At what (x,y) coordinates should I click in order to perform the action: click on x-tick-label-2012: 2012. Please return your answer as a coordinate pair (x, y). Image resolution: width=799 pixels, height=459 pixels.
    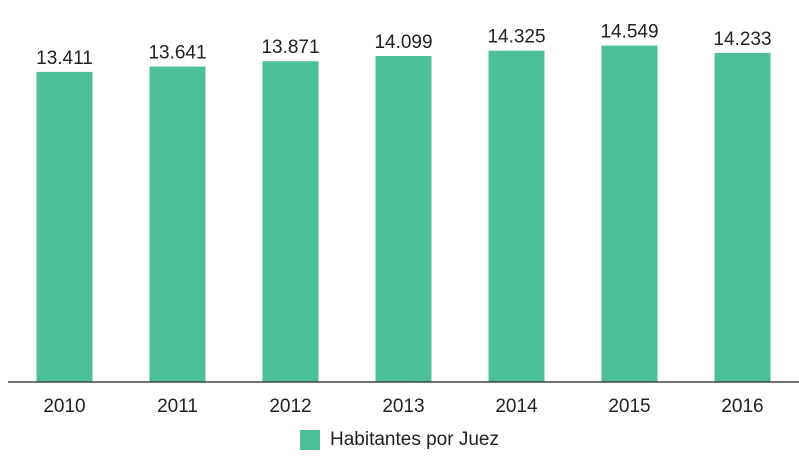
    Looking at the image, I should click on (290, 406).